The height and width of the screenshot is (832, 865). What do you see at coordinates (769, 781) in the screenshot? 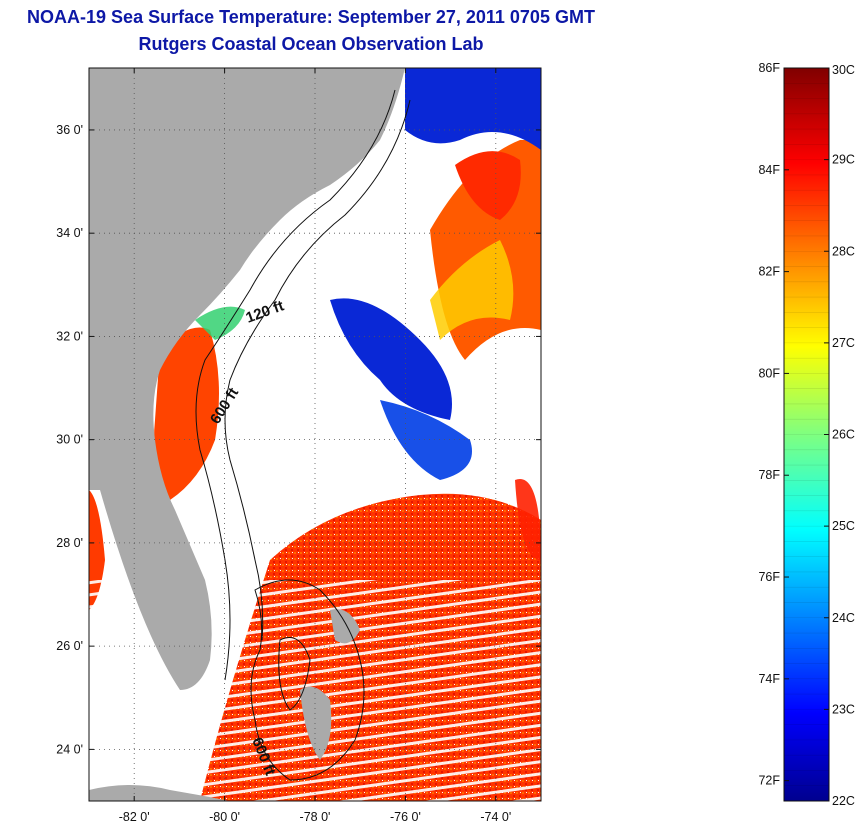
I see `fahrenheit-tick-label: 72F` at bounding box center [769, 781].